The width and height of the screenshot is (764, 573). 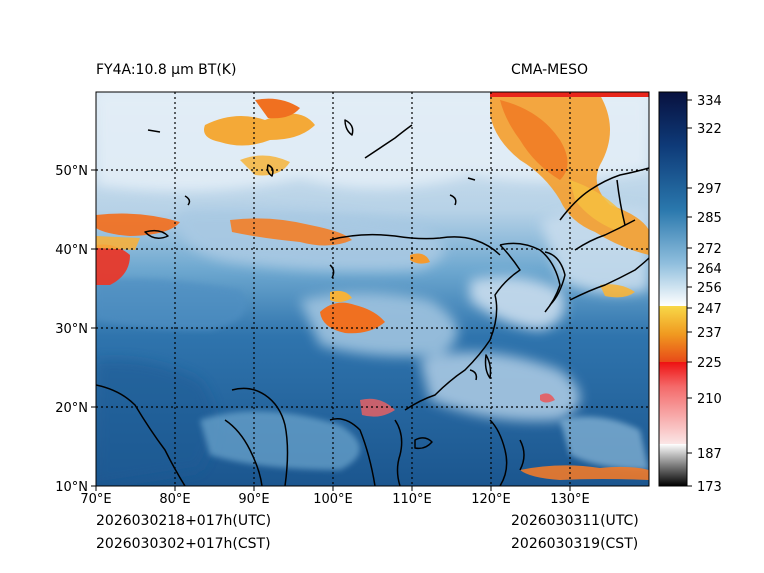 What do you see at coordinates (709, 218) in the screenshot?
I see `colorbar-tick-285: 285` at bounding box center [709, 218].